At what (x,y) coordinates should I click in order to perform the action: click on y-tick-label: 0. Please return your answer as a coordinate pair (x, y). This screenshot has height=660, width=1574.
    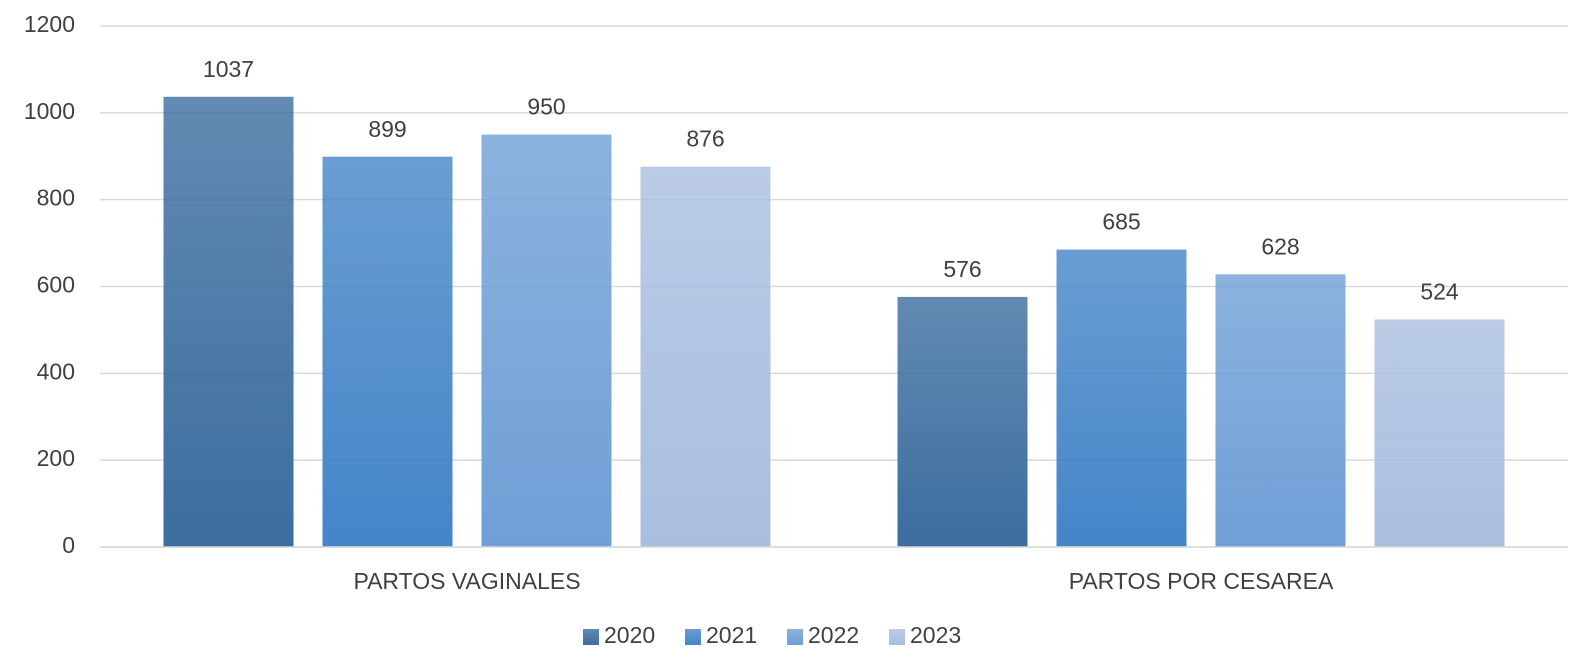
    Looking at the image, I should click on (68, 545).